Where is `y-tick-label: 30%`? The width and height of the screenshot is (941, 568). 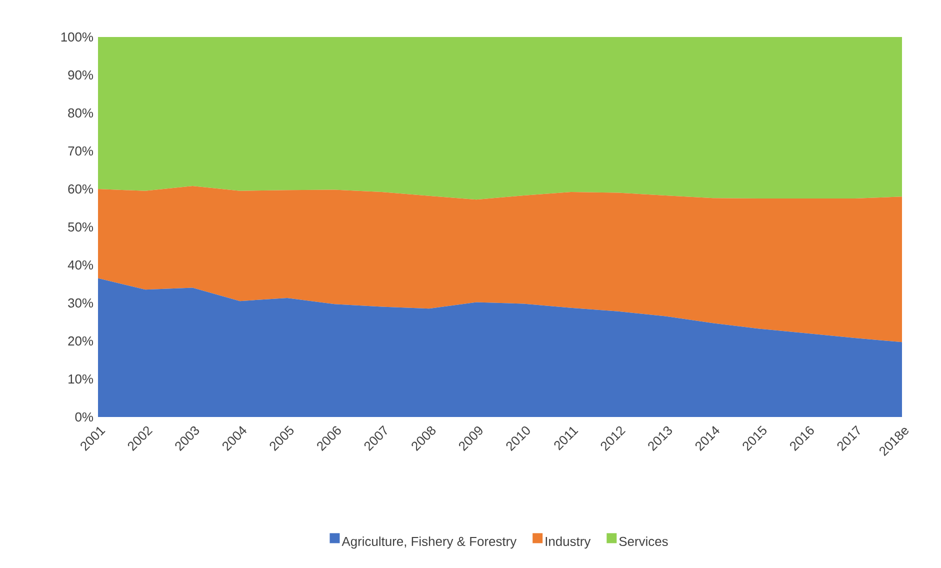
y-tick-label: 30% is located at coordinates (81, 303).